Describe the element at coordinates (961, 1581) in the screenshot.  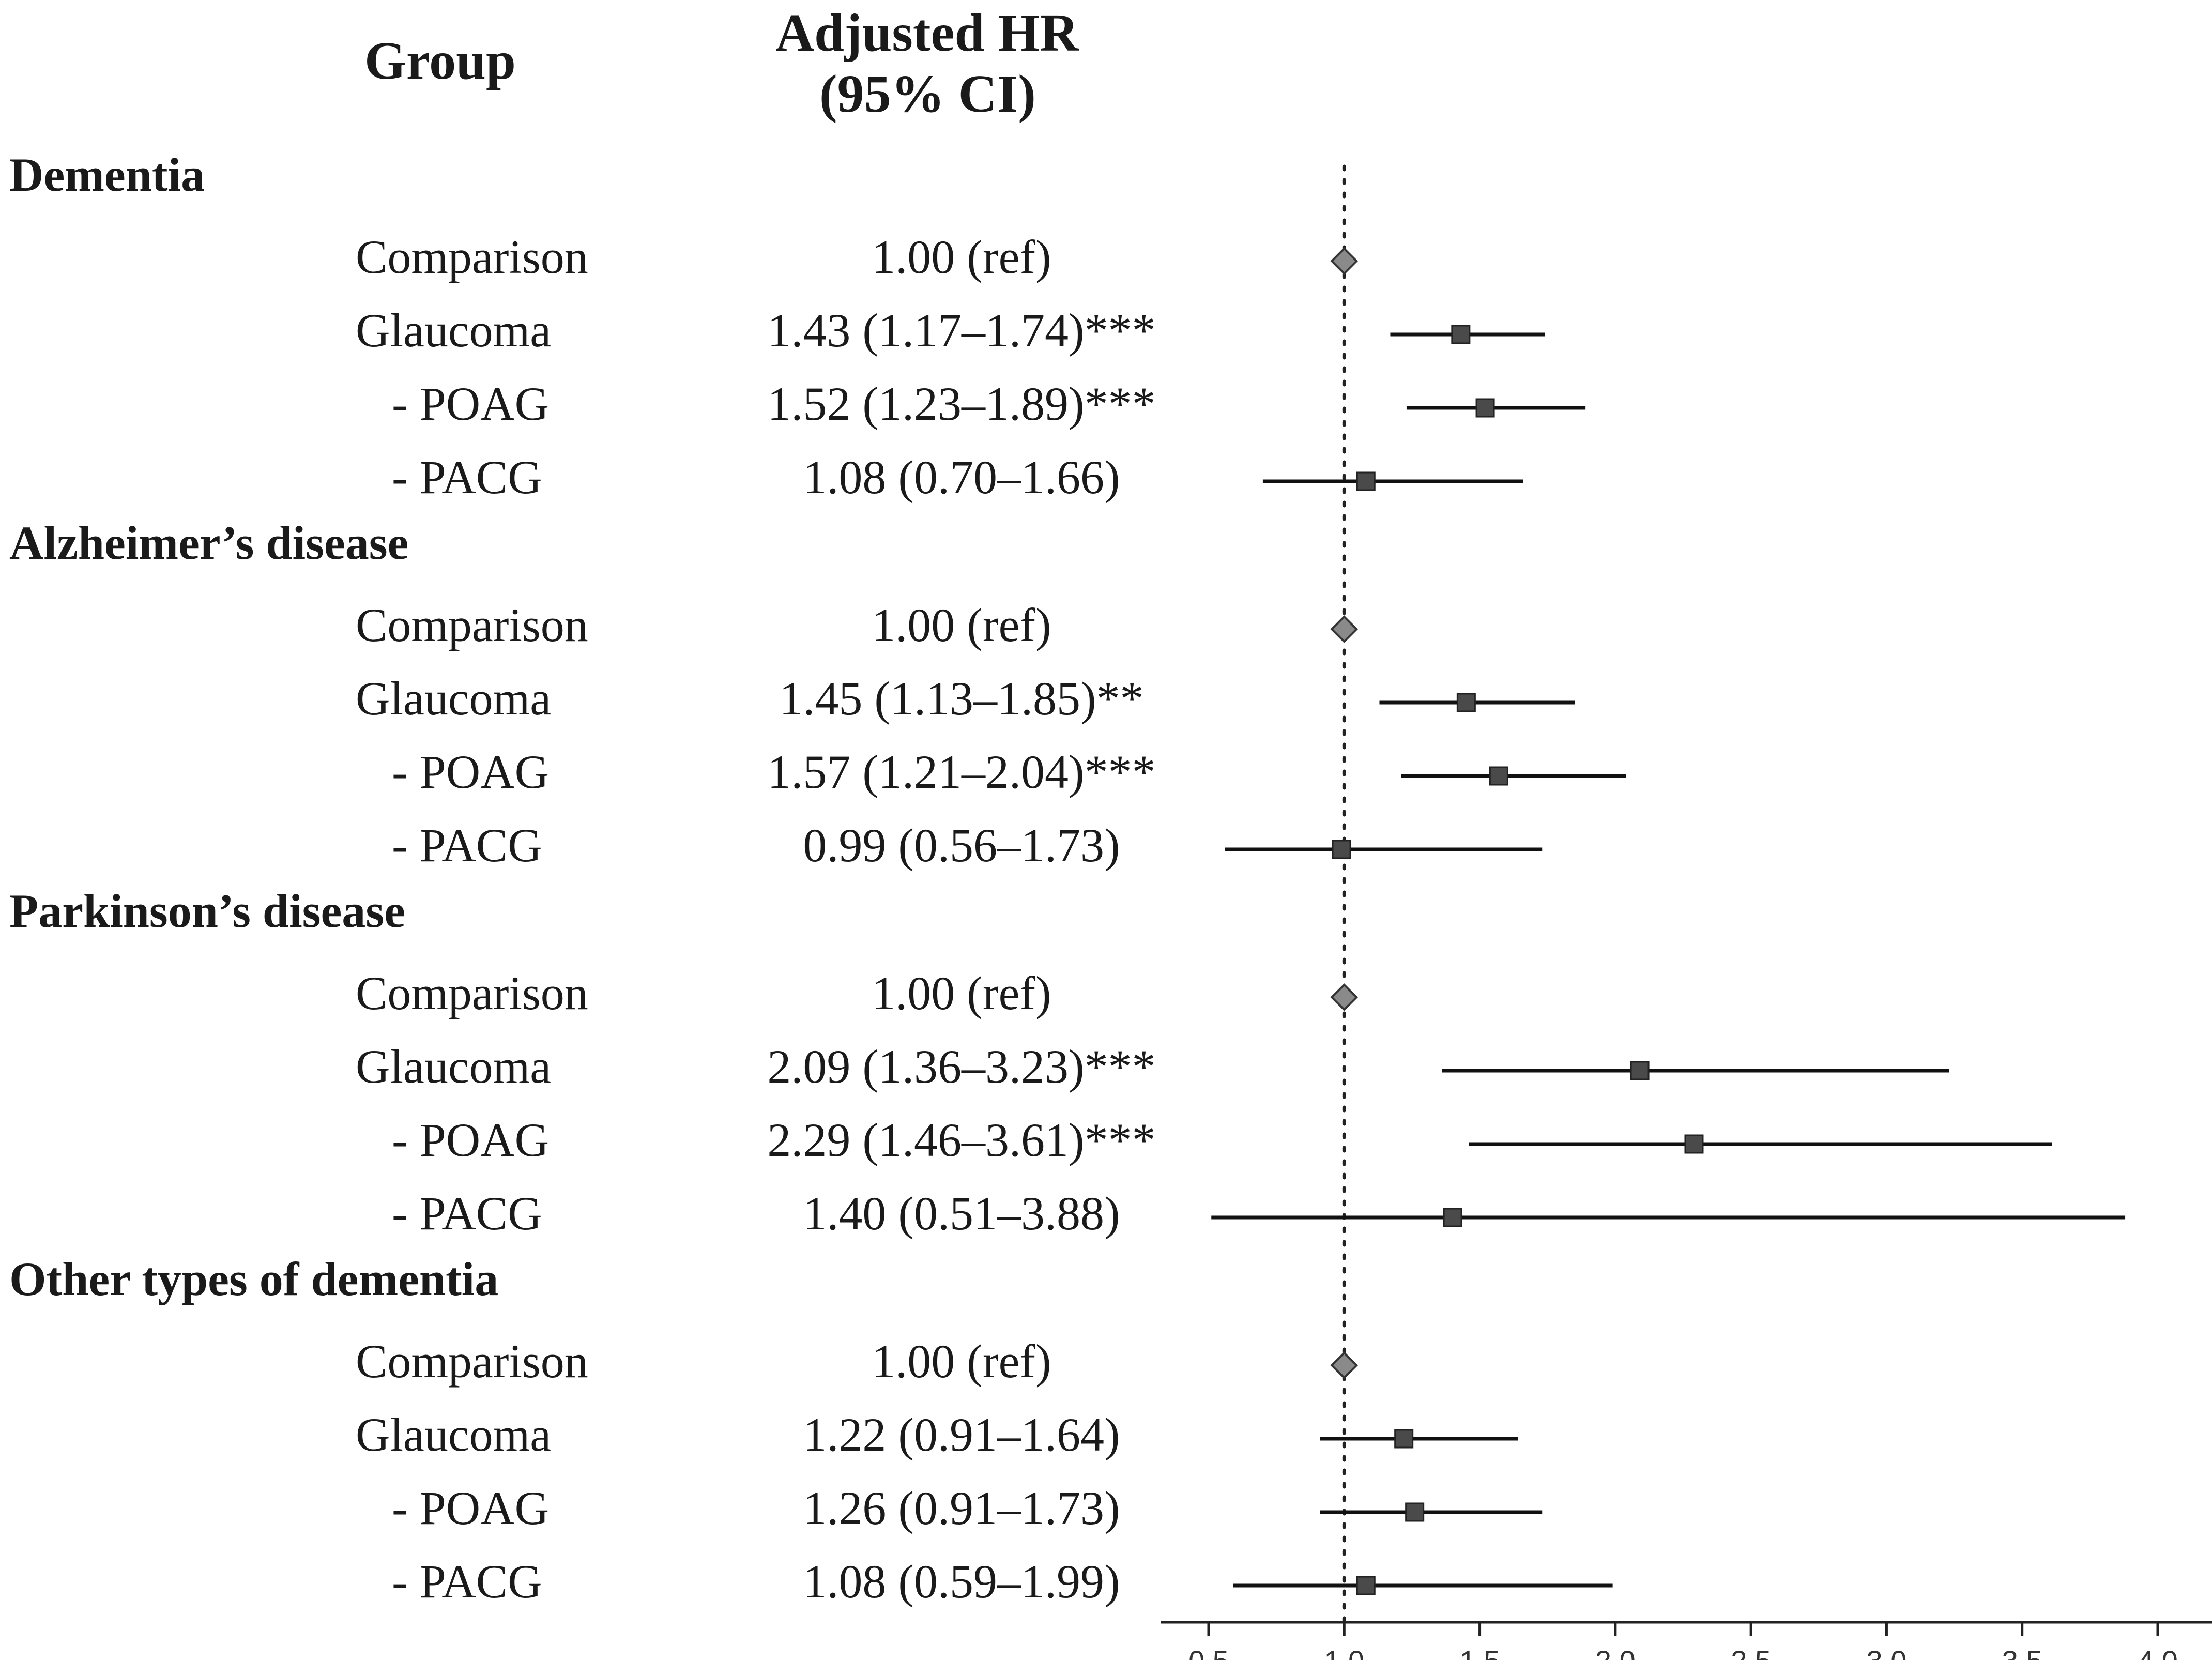
I see `hr-value-text: 1.08 (0.59–1.99)` at that location.